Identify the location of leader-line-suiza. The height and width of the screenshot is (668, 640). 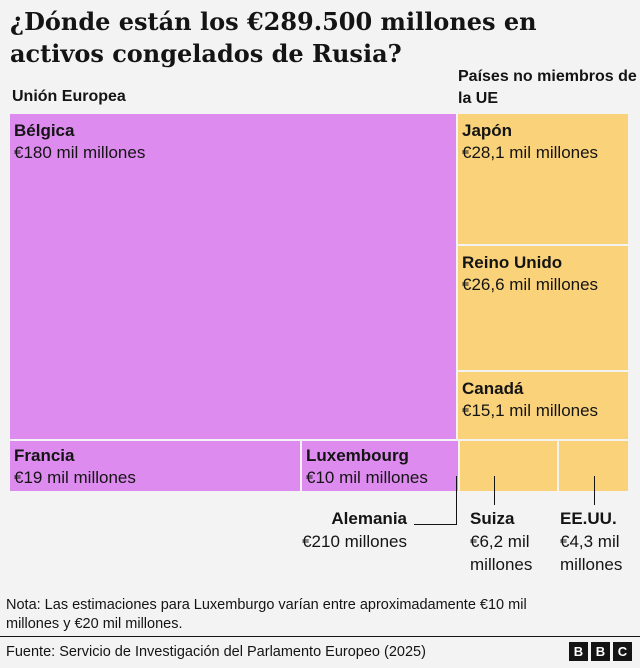
(494, 490).